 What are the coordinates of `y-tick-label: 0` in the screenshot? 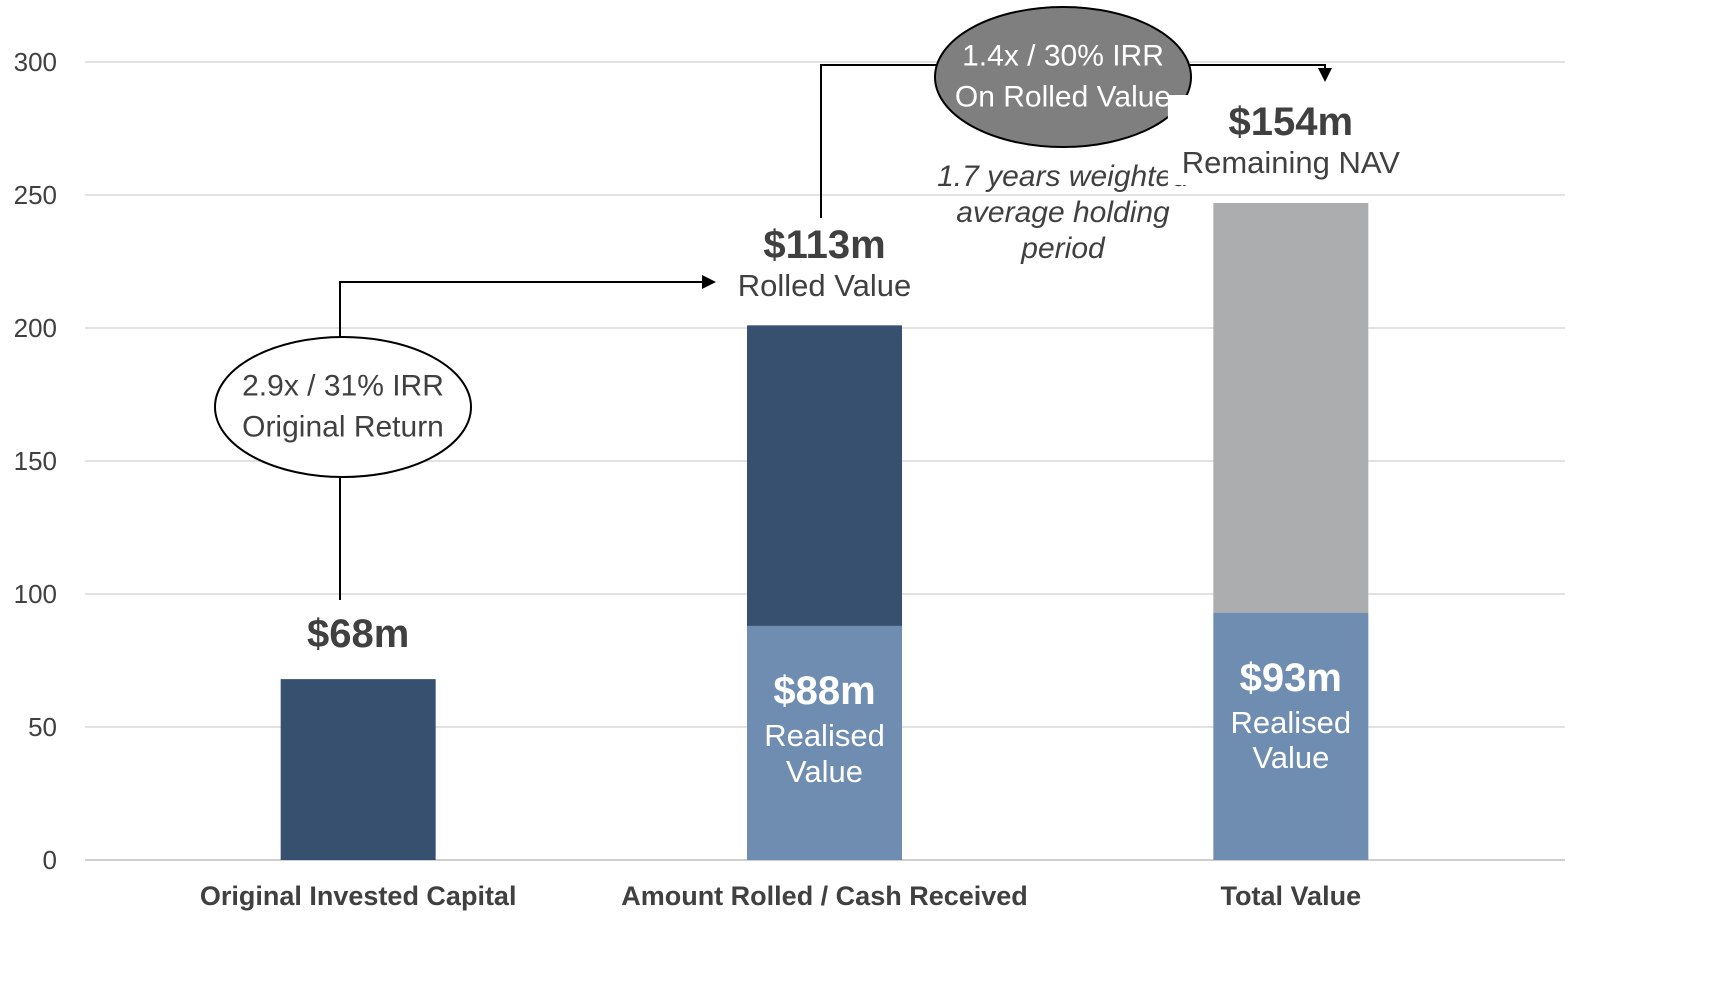 It's located at (50, 860).